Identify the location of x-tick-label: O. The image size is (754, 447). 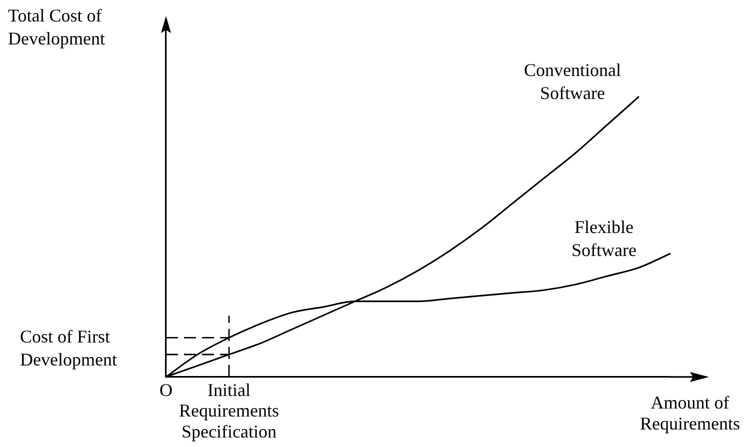
(166, 390).